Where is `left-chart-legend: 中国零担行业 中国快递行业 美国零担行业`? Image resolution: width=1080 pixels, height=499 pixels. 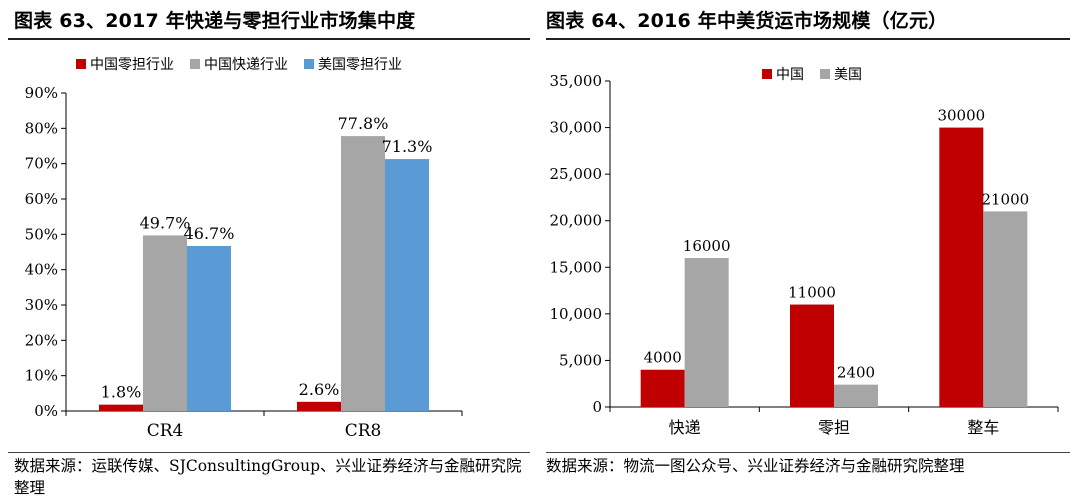 left-chart-legend: 中国零担行业 中国快递行业 美国零担行业 is located at coordinates (247, 64).